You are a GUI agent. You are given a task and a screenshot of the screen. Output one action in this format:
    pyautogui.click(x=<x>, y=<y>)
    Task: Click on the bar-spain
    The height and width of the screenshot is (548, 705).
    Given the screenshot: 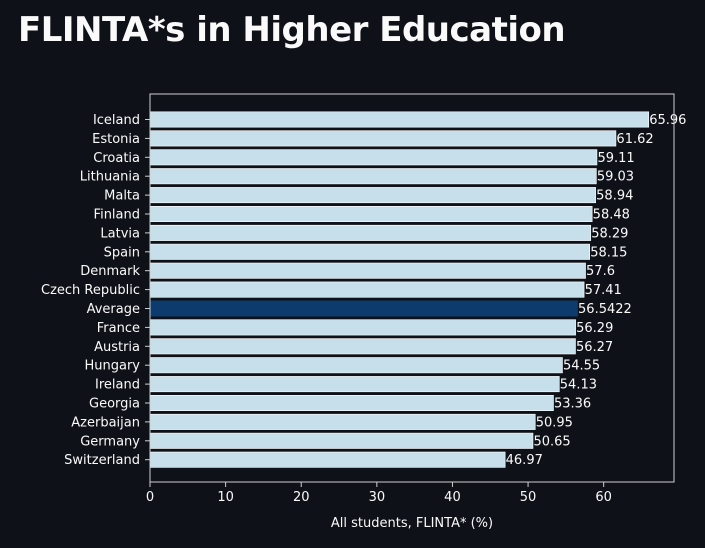 What is the action you would take?
    pyautogui.click(x=369, y=251)
    